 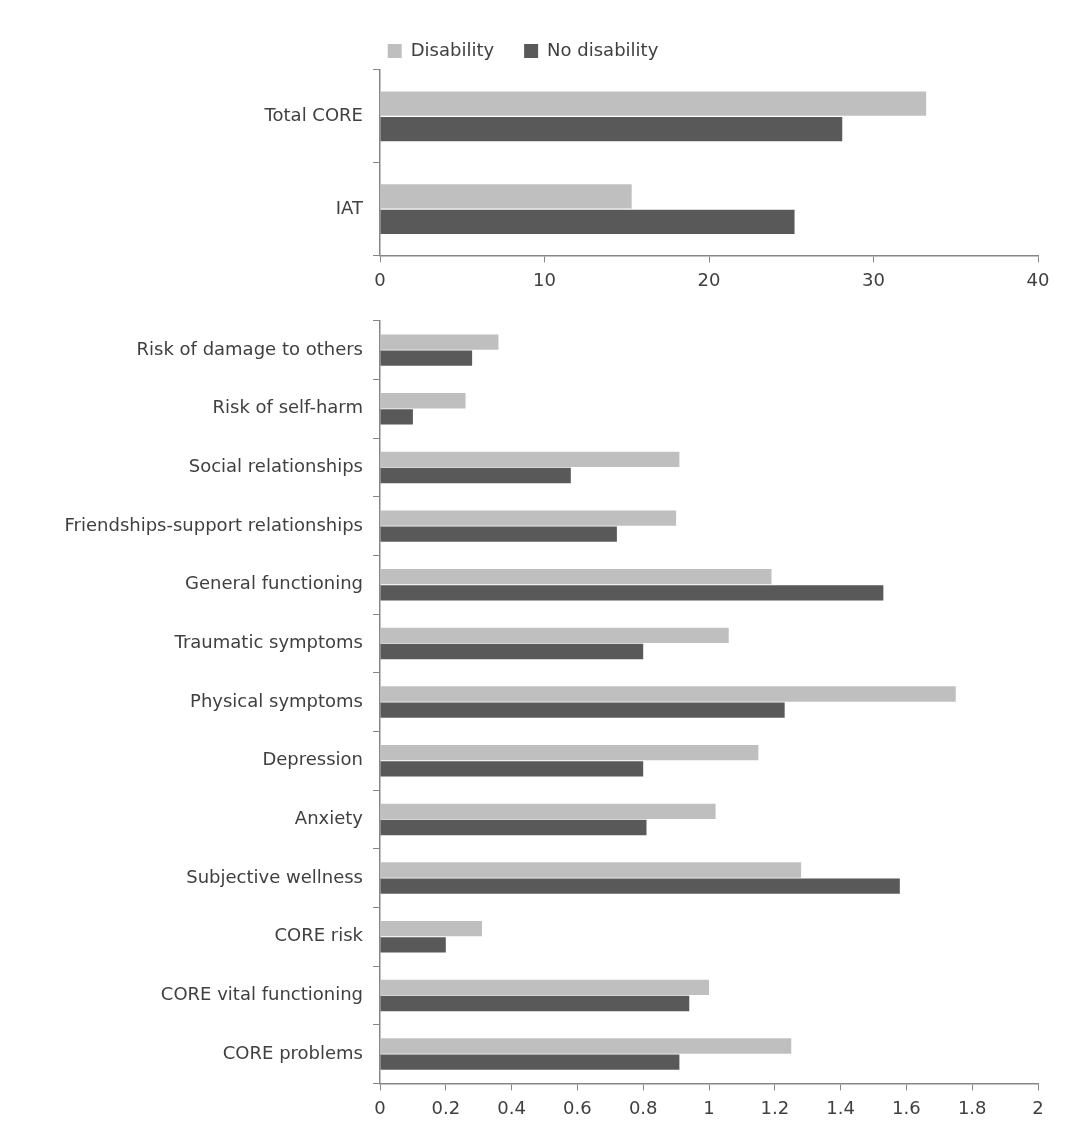 What do you see at coordinates (709, 1107) in the screenshot?
I see `x-tick-label: 1` at bounding box center [709, 1107].